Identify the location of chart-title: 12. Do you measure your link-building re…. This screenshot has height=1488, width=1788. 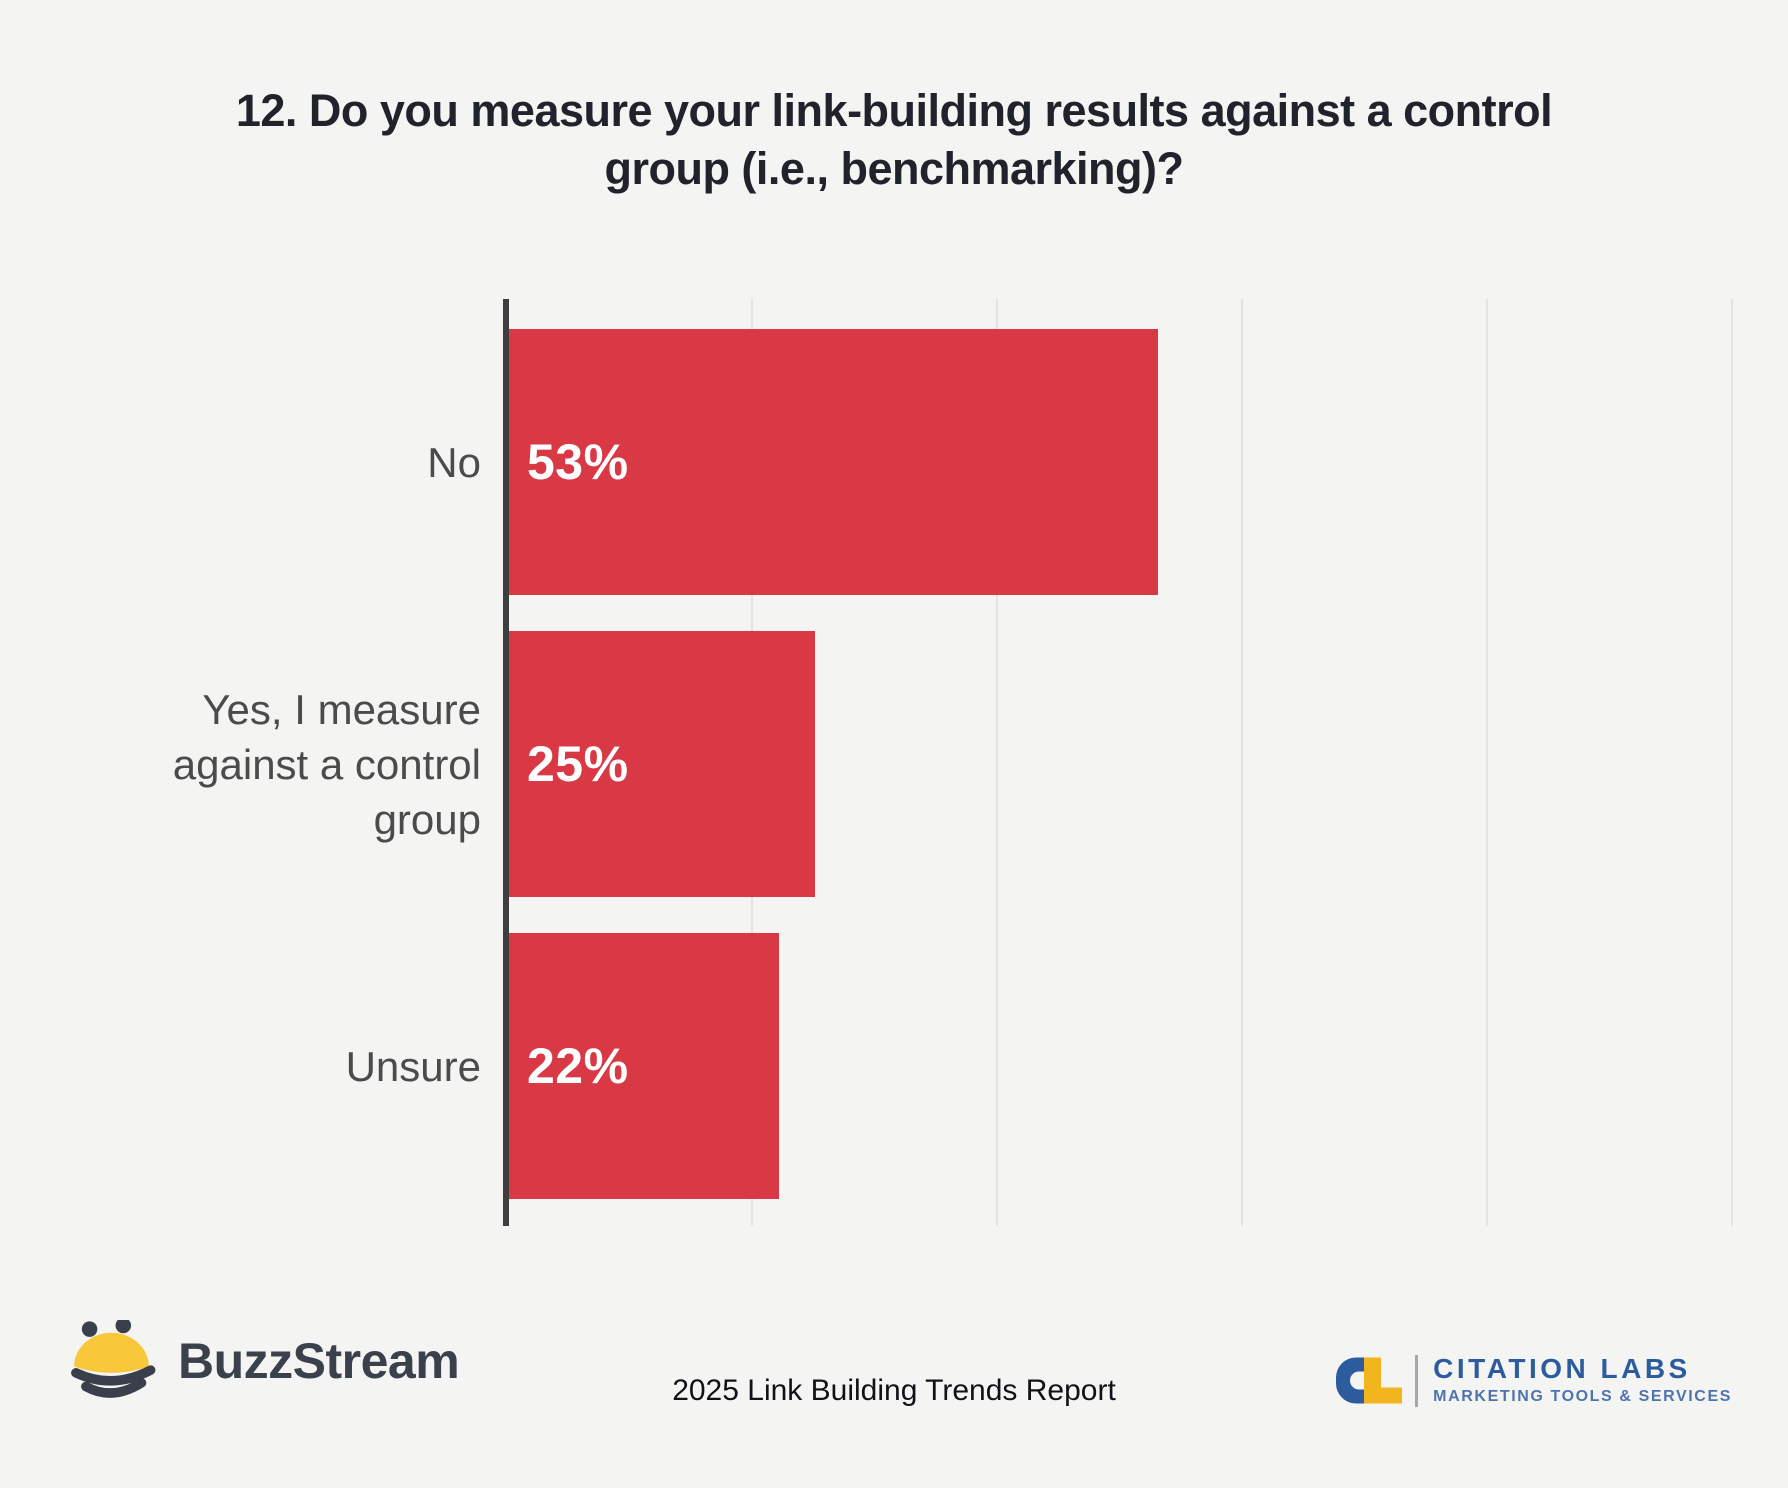
(894, 140).